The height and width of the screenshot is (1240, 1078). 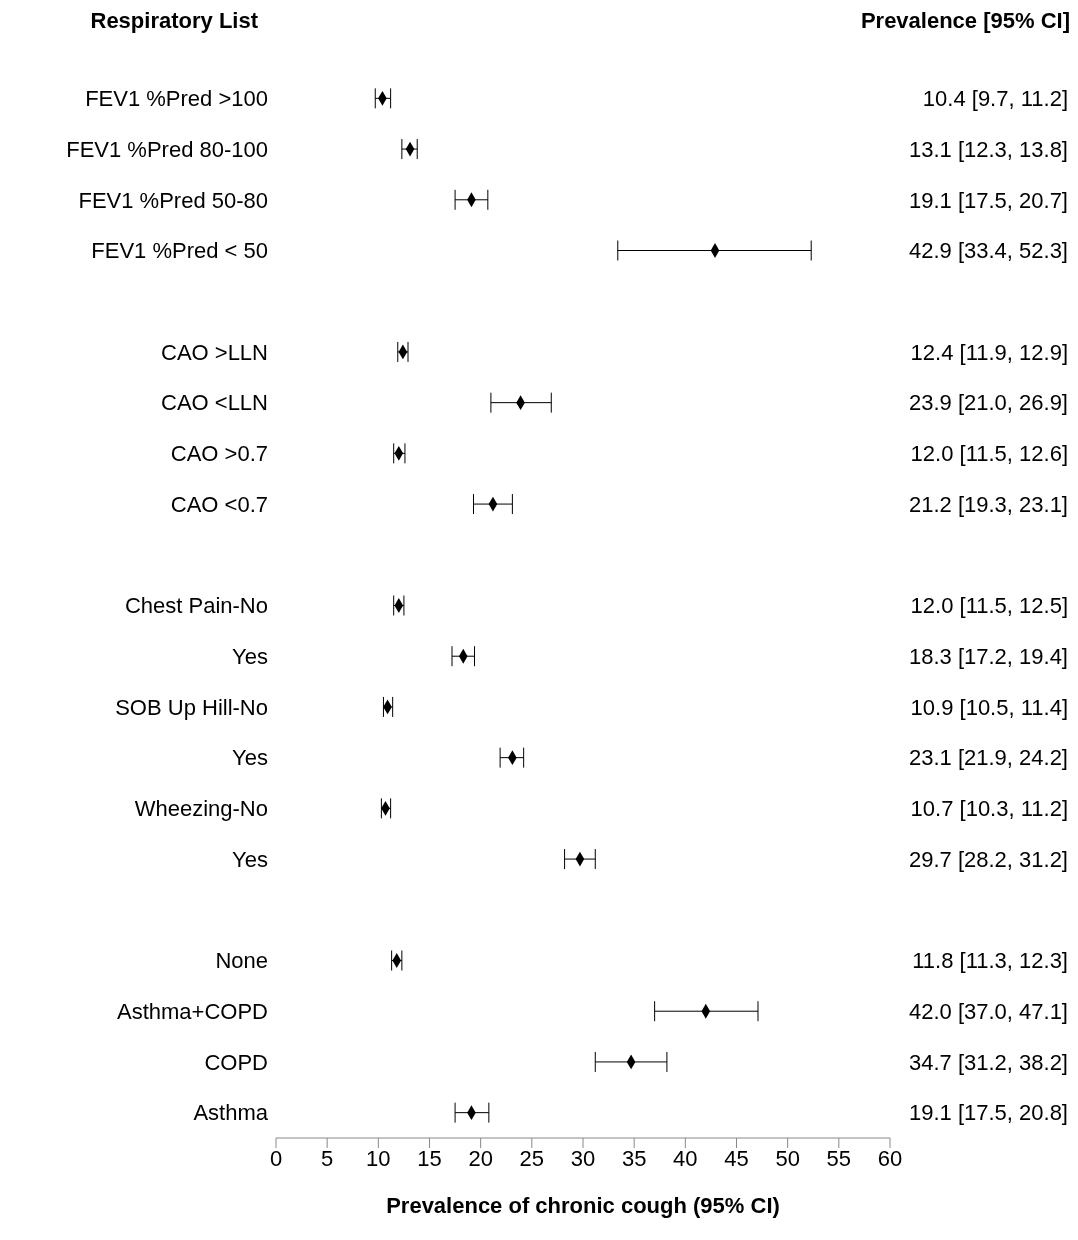 I want to click on x-tick-label: 15, so click(x=429, y=1158).